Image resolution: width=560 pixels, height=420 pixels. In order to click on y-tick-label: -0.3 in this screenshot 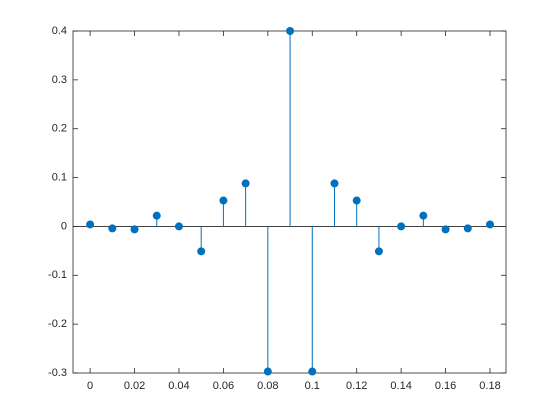, I will do `click(57, 373)`.